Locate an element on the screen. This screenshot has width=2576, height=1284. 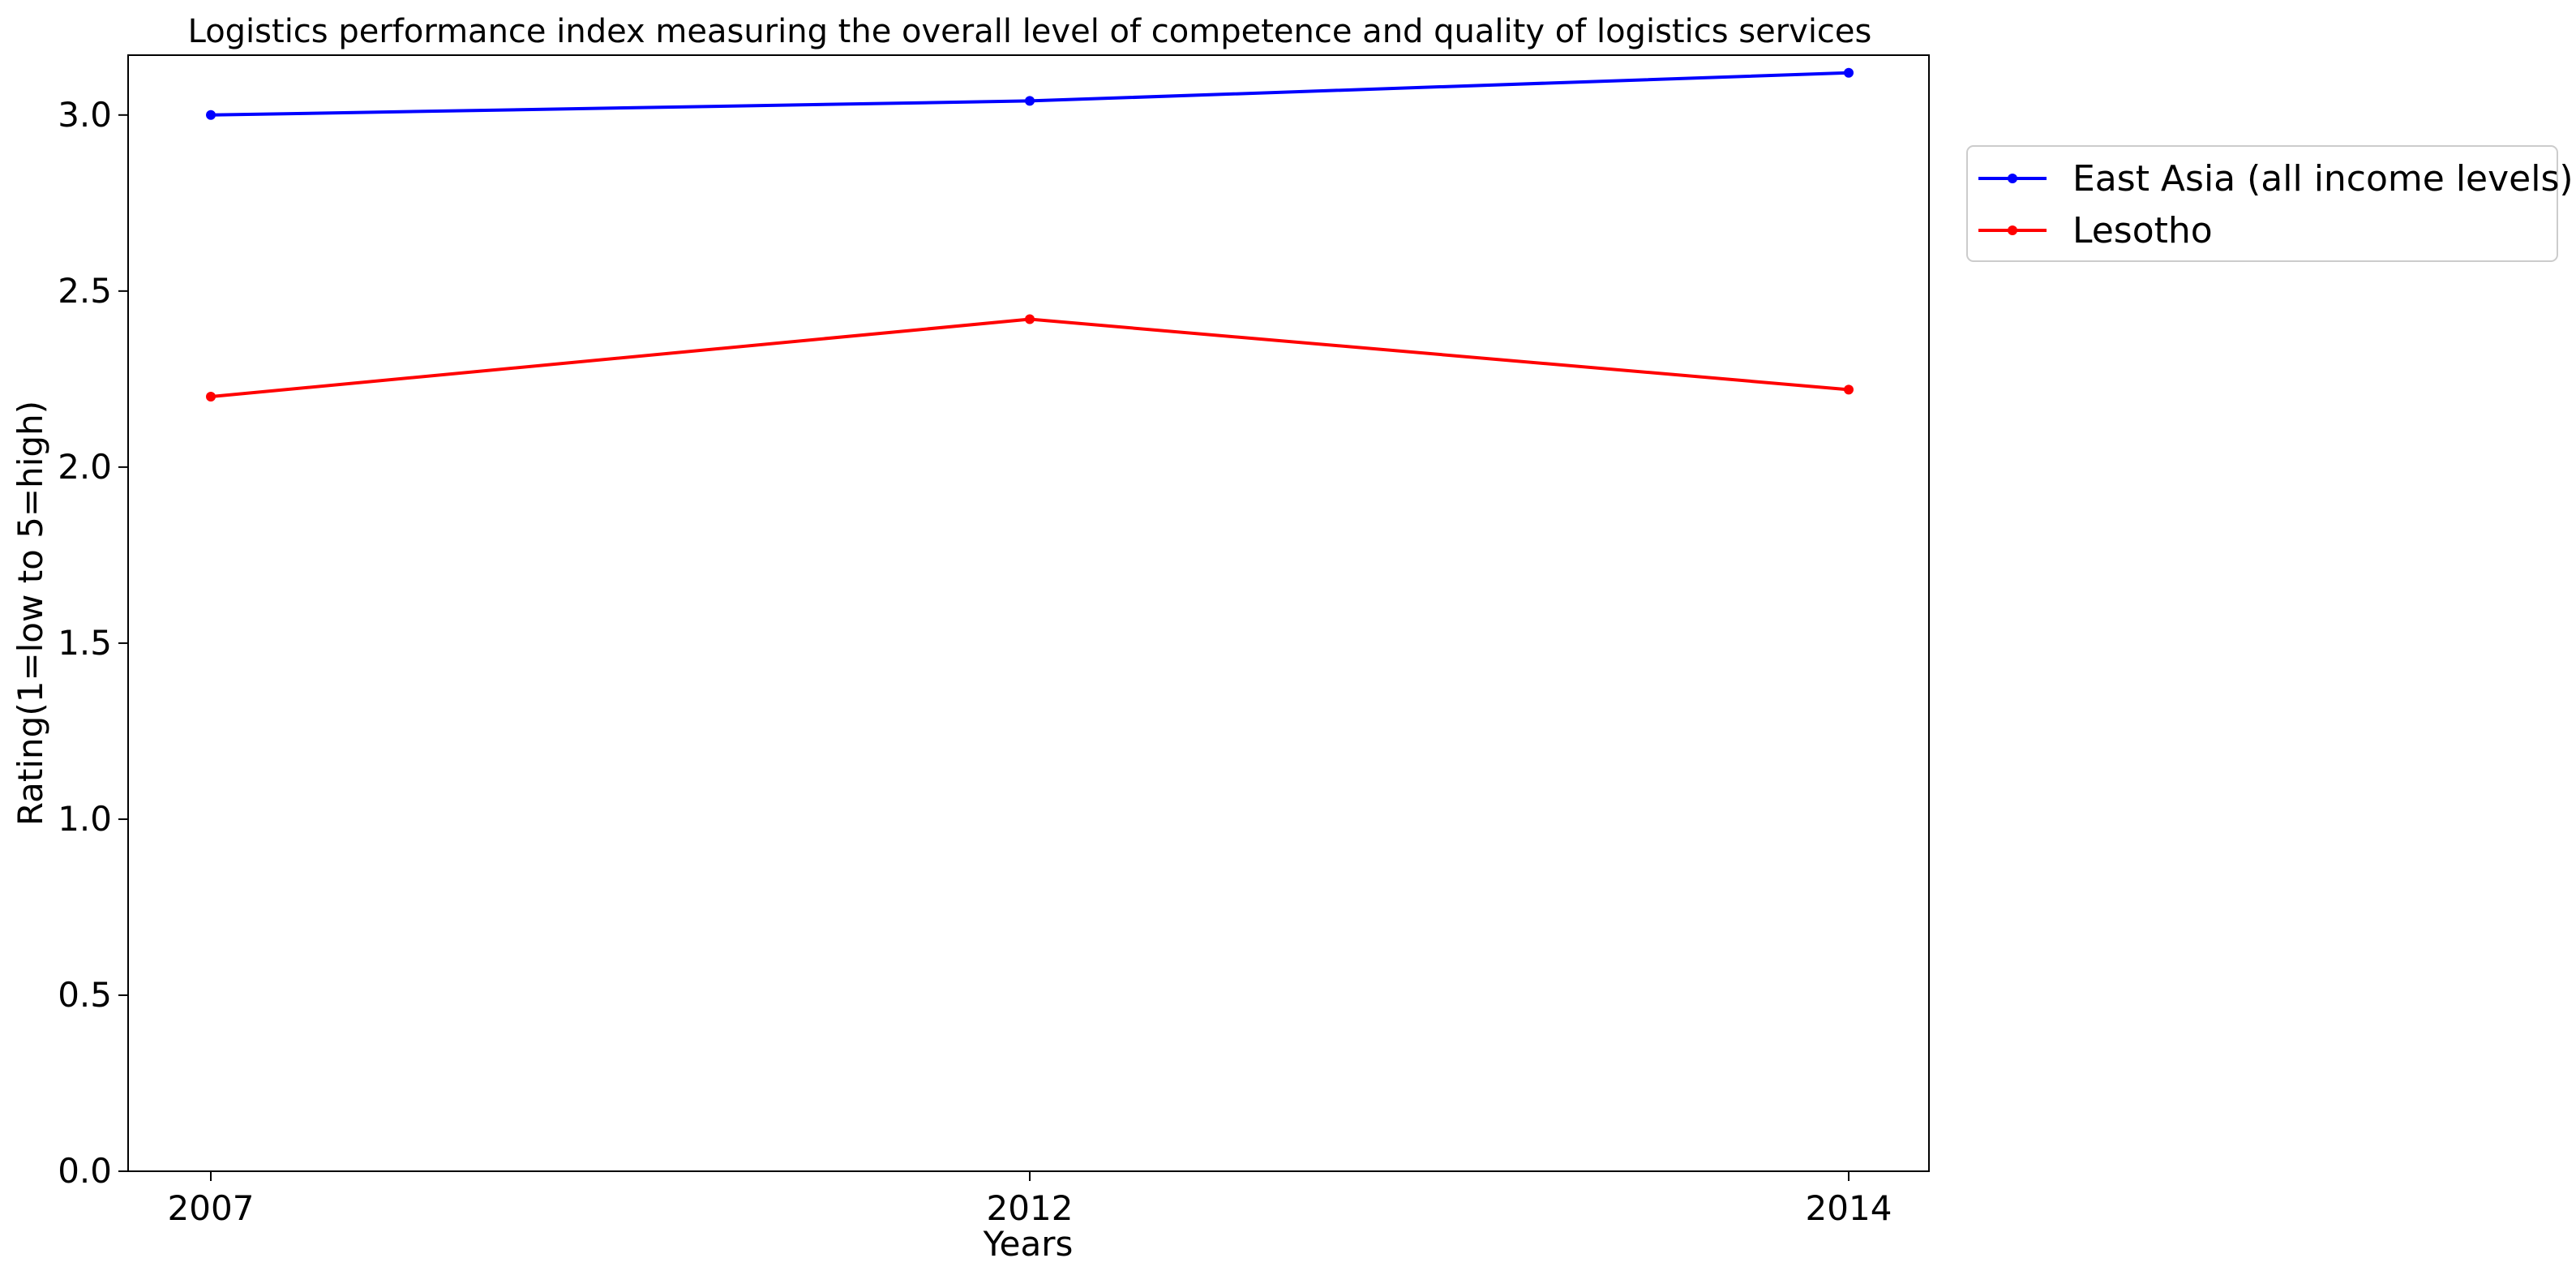
y-tick-label: 2.5 is located at coordinates (85, 291).